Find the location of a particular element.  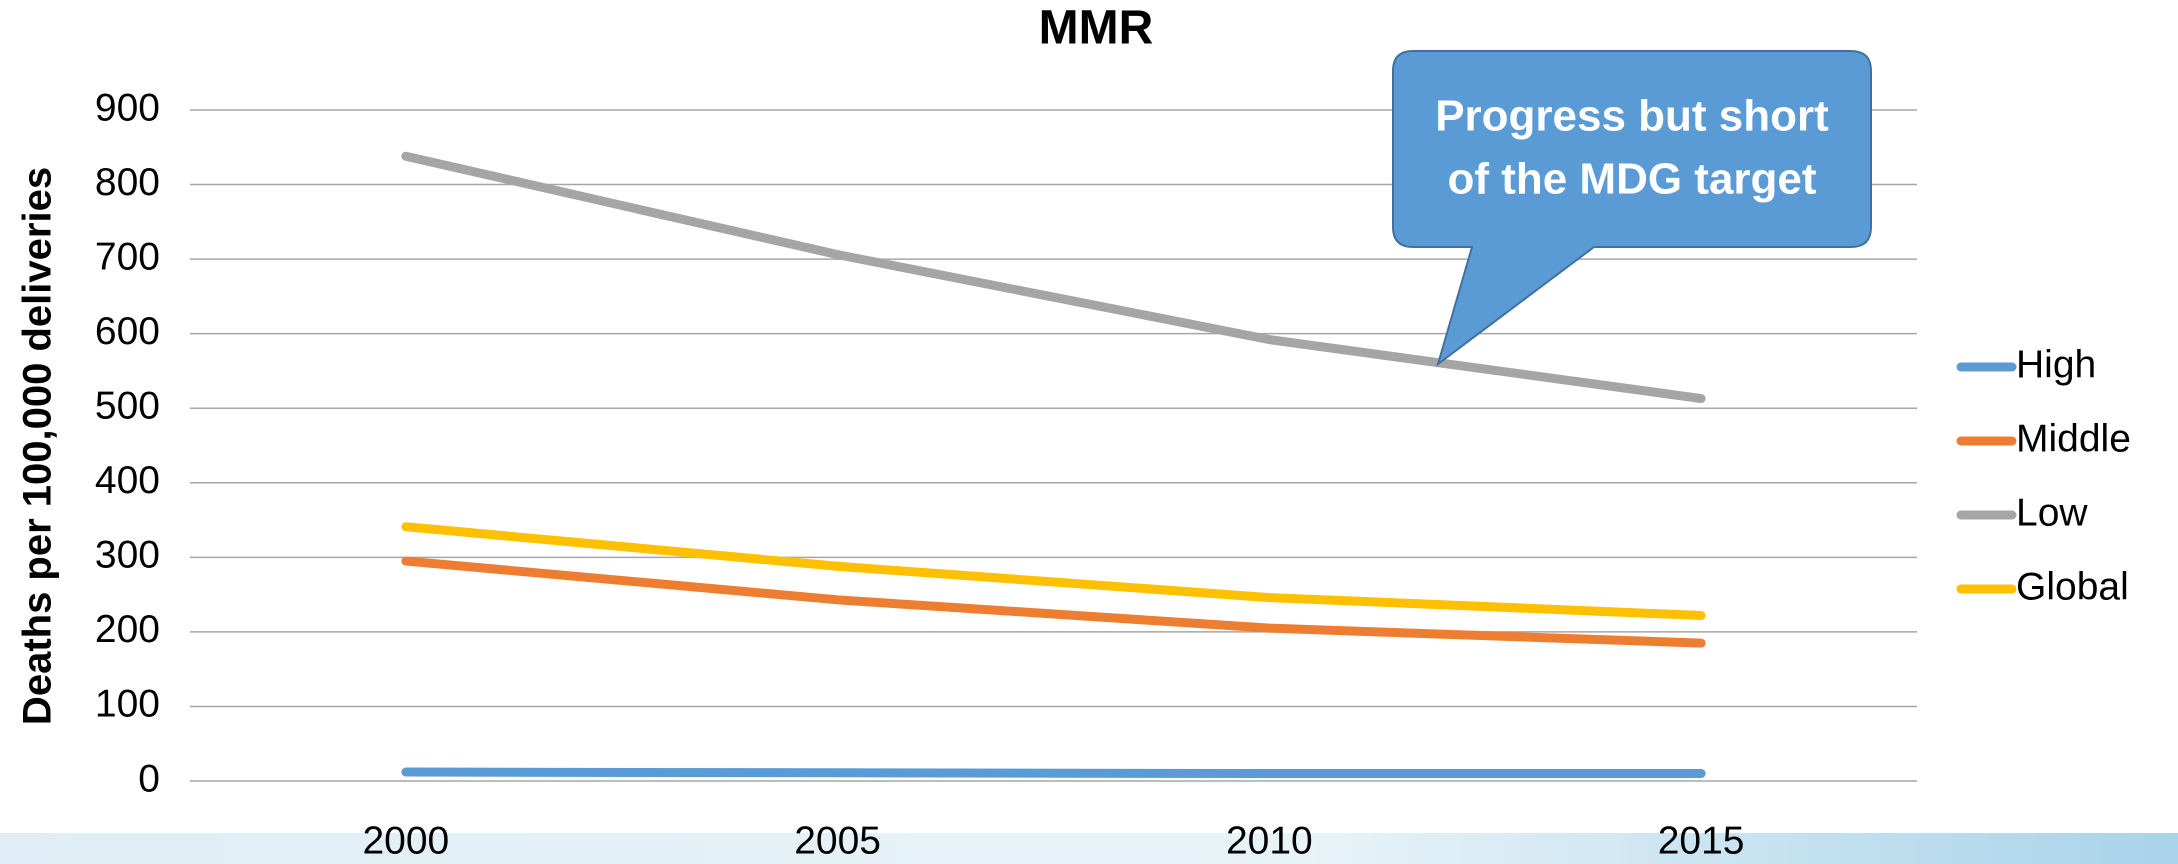

y-tick-label: 400 is located at coordinates (127, 480).